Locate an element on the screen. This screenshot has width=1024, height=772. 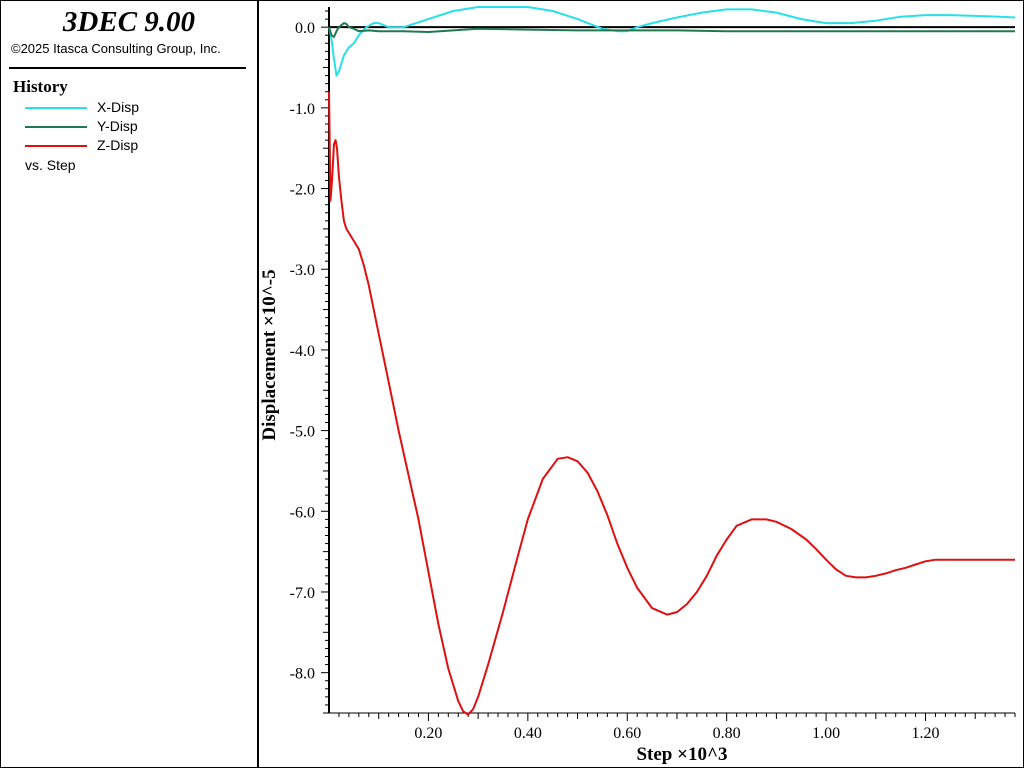
x-tick-label: 0.60 is located at coordinates (627, 733).